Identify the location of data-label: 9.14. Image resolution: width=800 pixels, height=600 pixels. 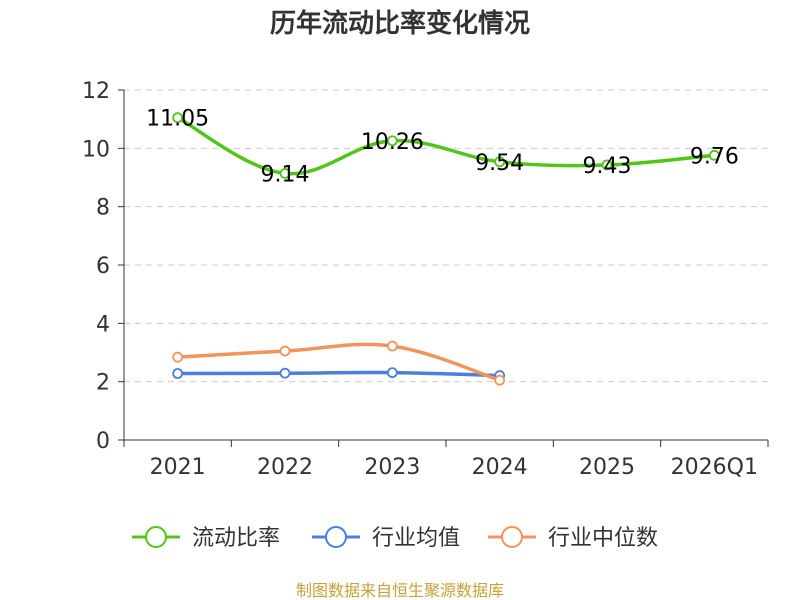
(285, 174).